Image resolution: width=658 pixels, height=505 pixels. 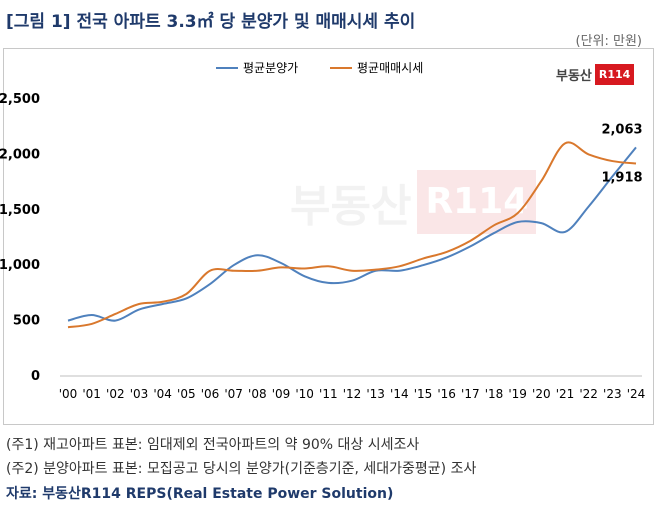 I want to click on x-tick-label: '22, so click(x=588, y=394).